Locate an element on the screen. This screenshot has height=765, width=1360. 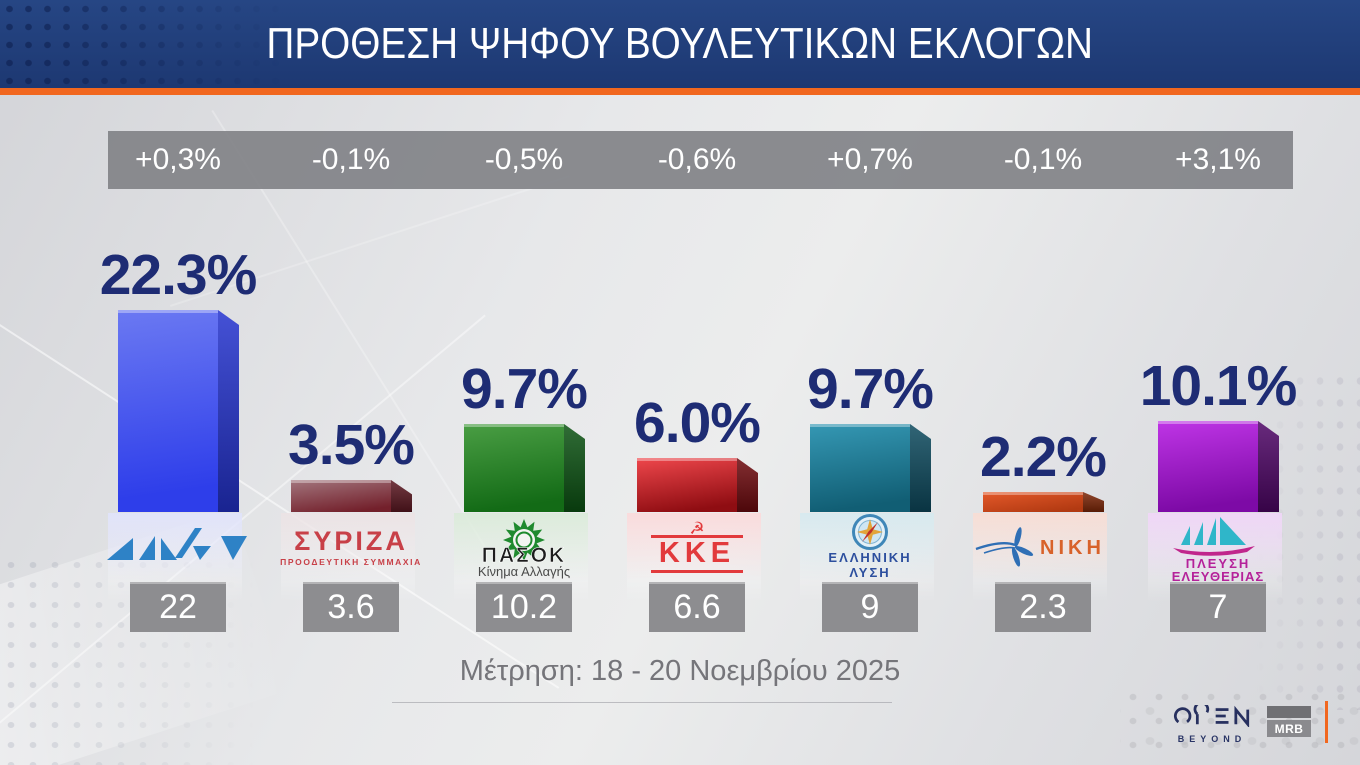
nd-logo is located at coordinates (178, 547).